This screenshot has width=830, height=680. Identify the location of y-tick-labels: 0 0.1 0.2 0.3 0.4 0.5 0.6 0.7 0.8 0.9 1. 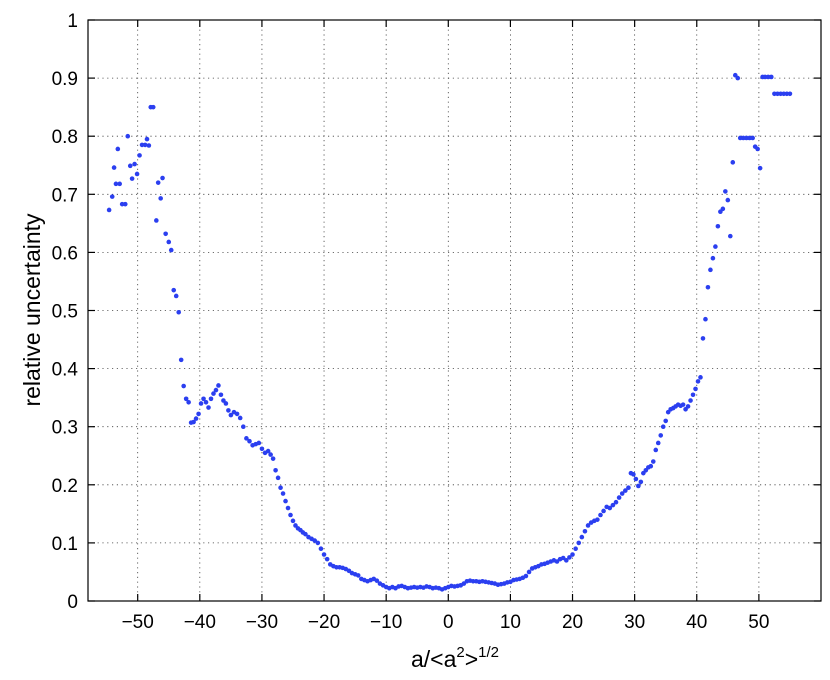
(65, 312).